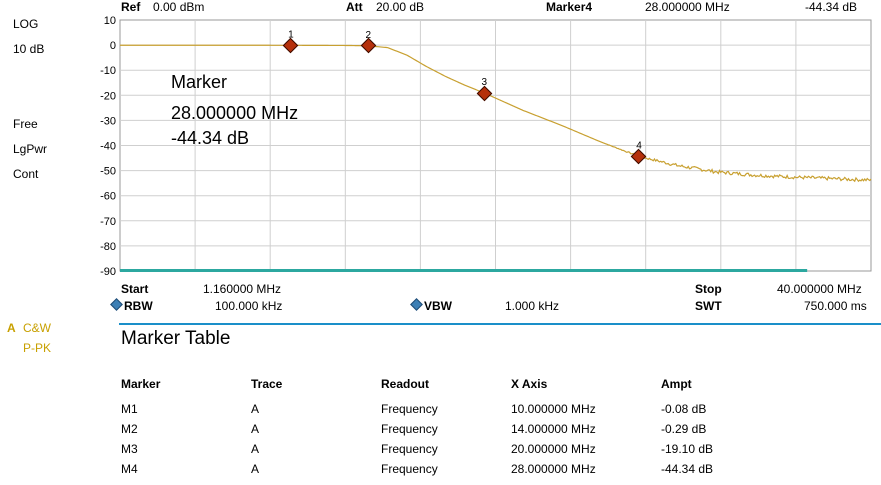 The height and width of the screenshot is (485, 881). What do you see at coordinates (108, 222) in the screenshot?
I see `y-tick-label: -70` at bounding box center [108, 222].